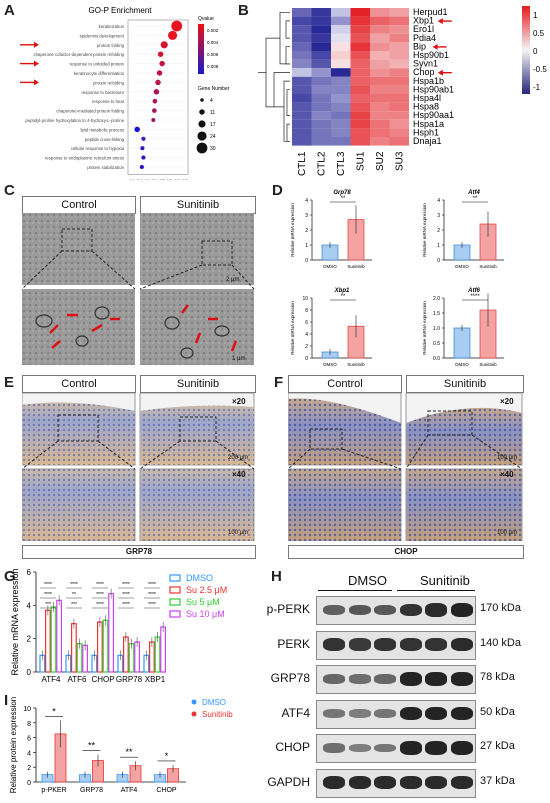 The width and height of the screenshot is (550, 803). What do you see at coordinates (201, 49) in the screenshot?
I see `qvalue-colorbar` at bounding box center [201, 49].